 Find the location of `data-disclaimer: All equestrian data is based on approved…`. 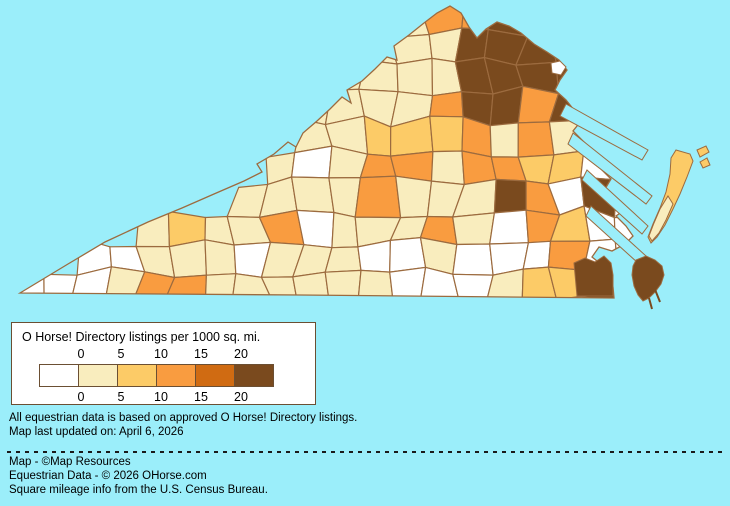

data-disclaimer: All equestrian data is based on approved… is located at coordinates (183, 418).